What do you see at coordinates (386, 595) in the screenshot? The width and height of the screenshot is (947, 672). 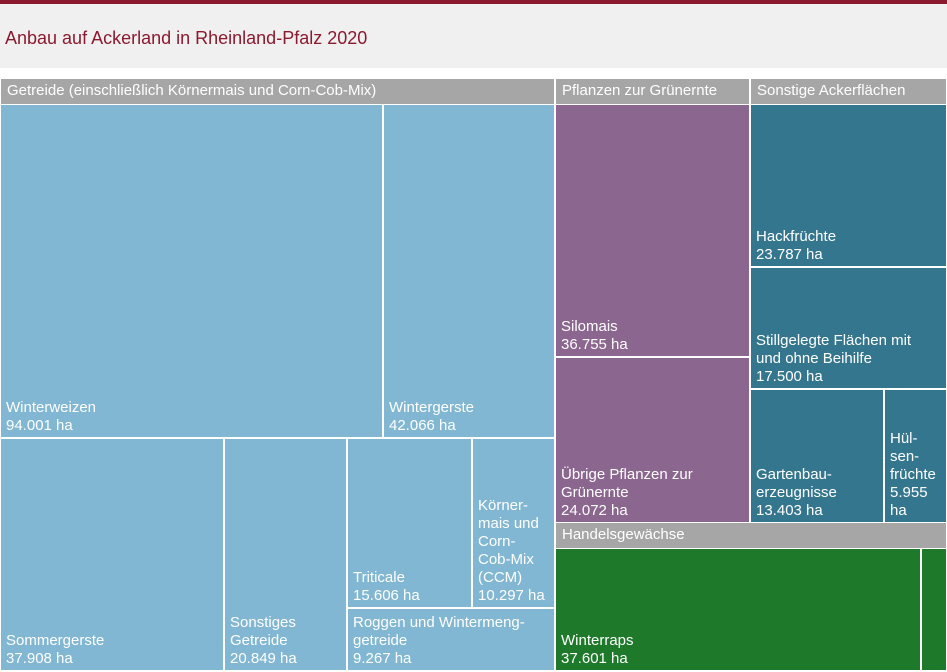 I see `tile-value: 15.606 ha` at bounding box center [386, 595].